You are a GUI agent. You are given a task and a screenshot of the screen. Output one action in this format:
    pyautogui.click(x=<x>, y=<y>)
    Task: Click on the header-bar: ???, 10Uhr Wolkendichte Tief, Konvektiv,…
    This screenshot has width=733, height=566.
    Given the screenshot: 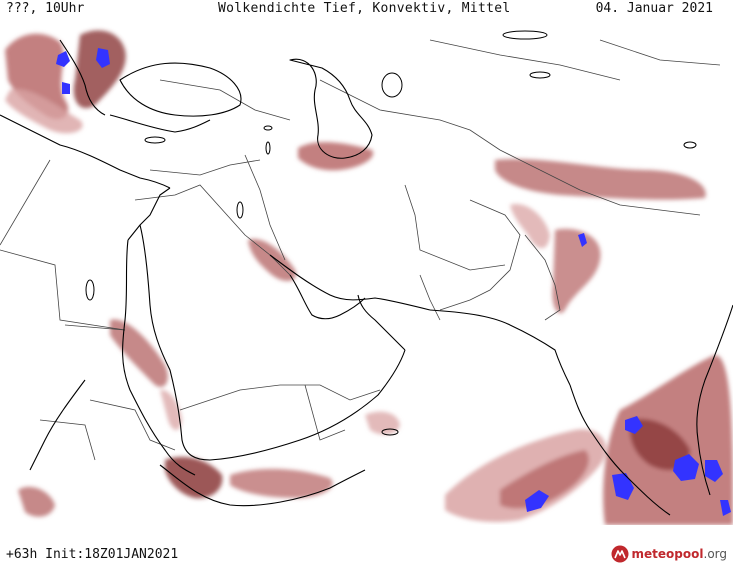 What is the action you would take?
    pyautogui.click(x=366, y=10)
    